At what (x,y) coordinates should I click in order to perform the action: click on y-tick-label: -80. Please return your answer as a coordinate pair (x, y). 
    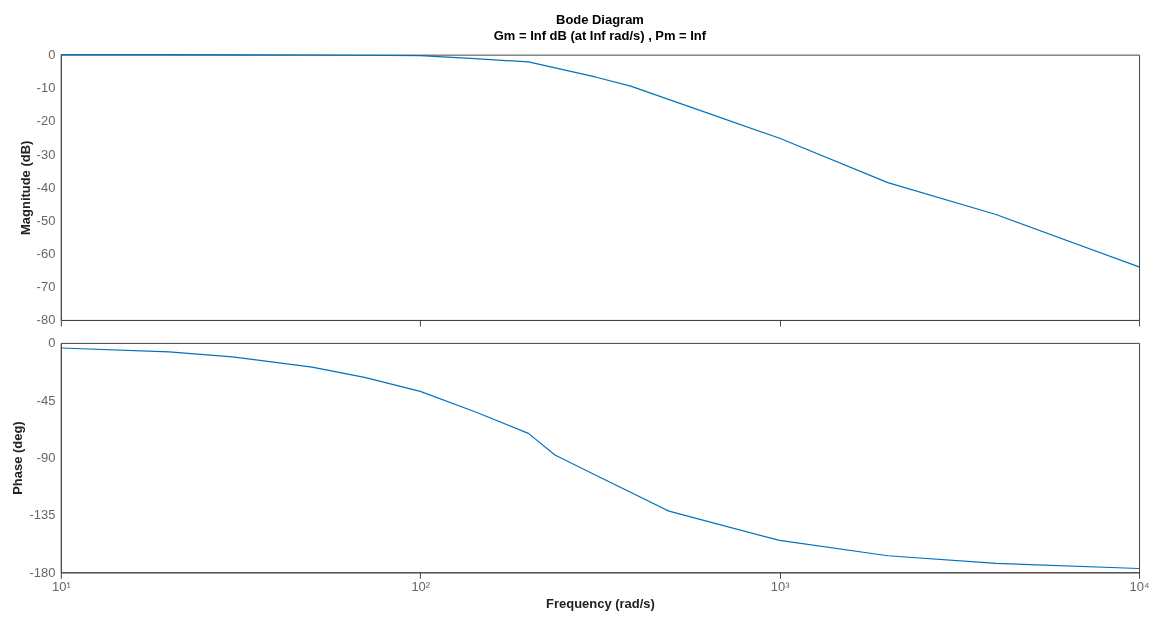
    Looking at the image, I should click on (46, 320).